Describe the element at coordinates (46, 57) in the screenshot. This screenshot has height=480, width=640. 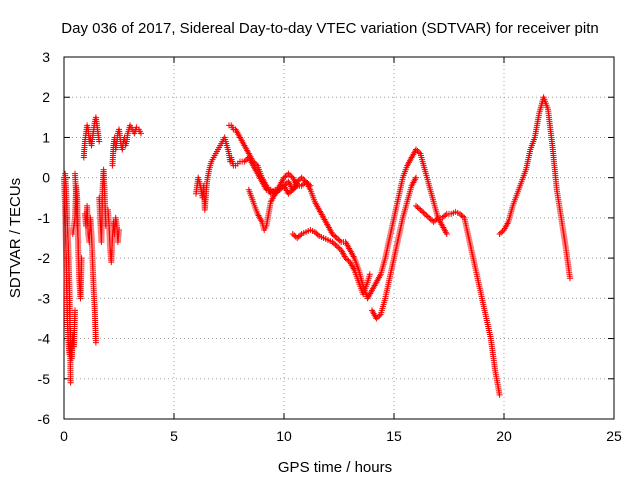
I see `y-tick-label: 3` at that location.